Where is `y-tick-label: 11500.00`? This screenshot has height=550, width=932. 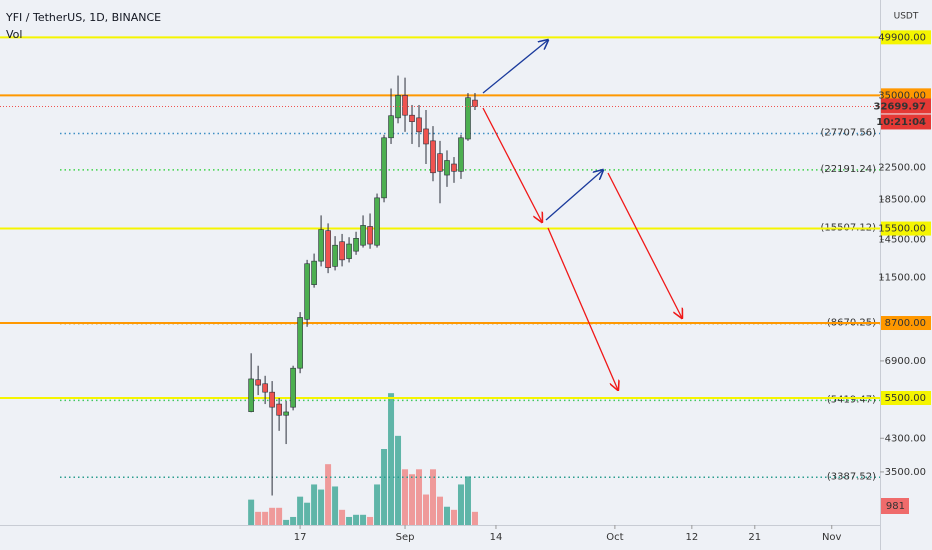
y-tick-label: 11500.00 is located at coordinates (902, 277).